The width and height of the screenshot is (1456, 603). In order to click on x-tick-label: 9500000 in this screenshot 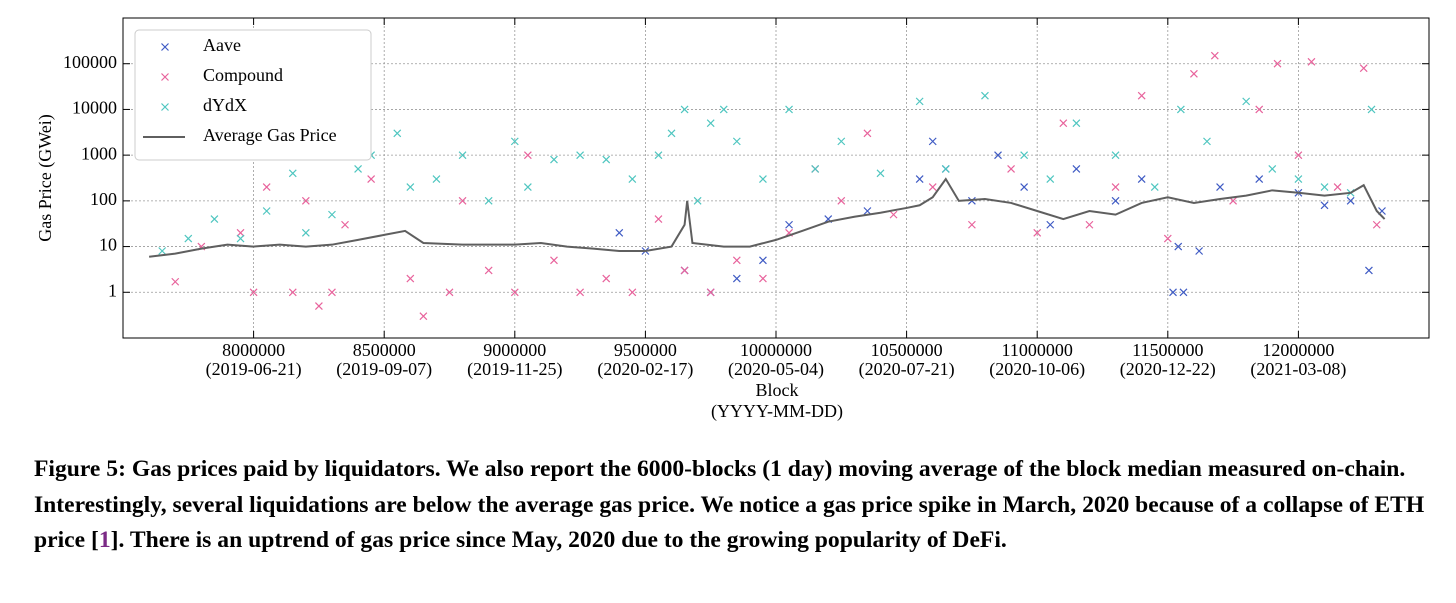, I will do `click(645, 350)`.